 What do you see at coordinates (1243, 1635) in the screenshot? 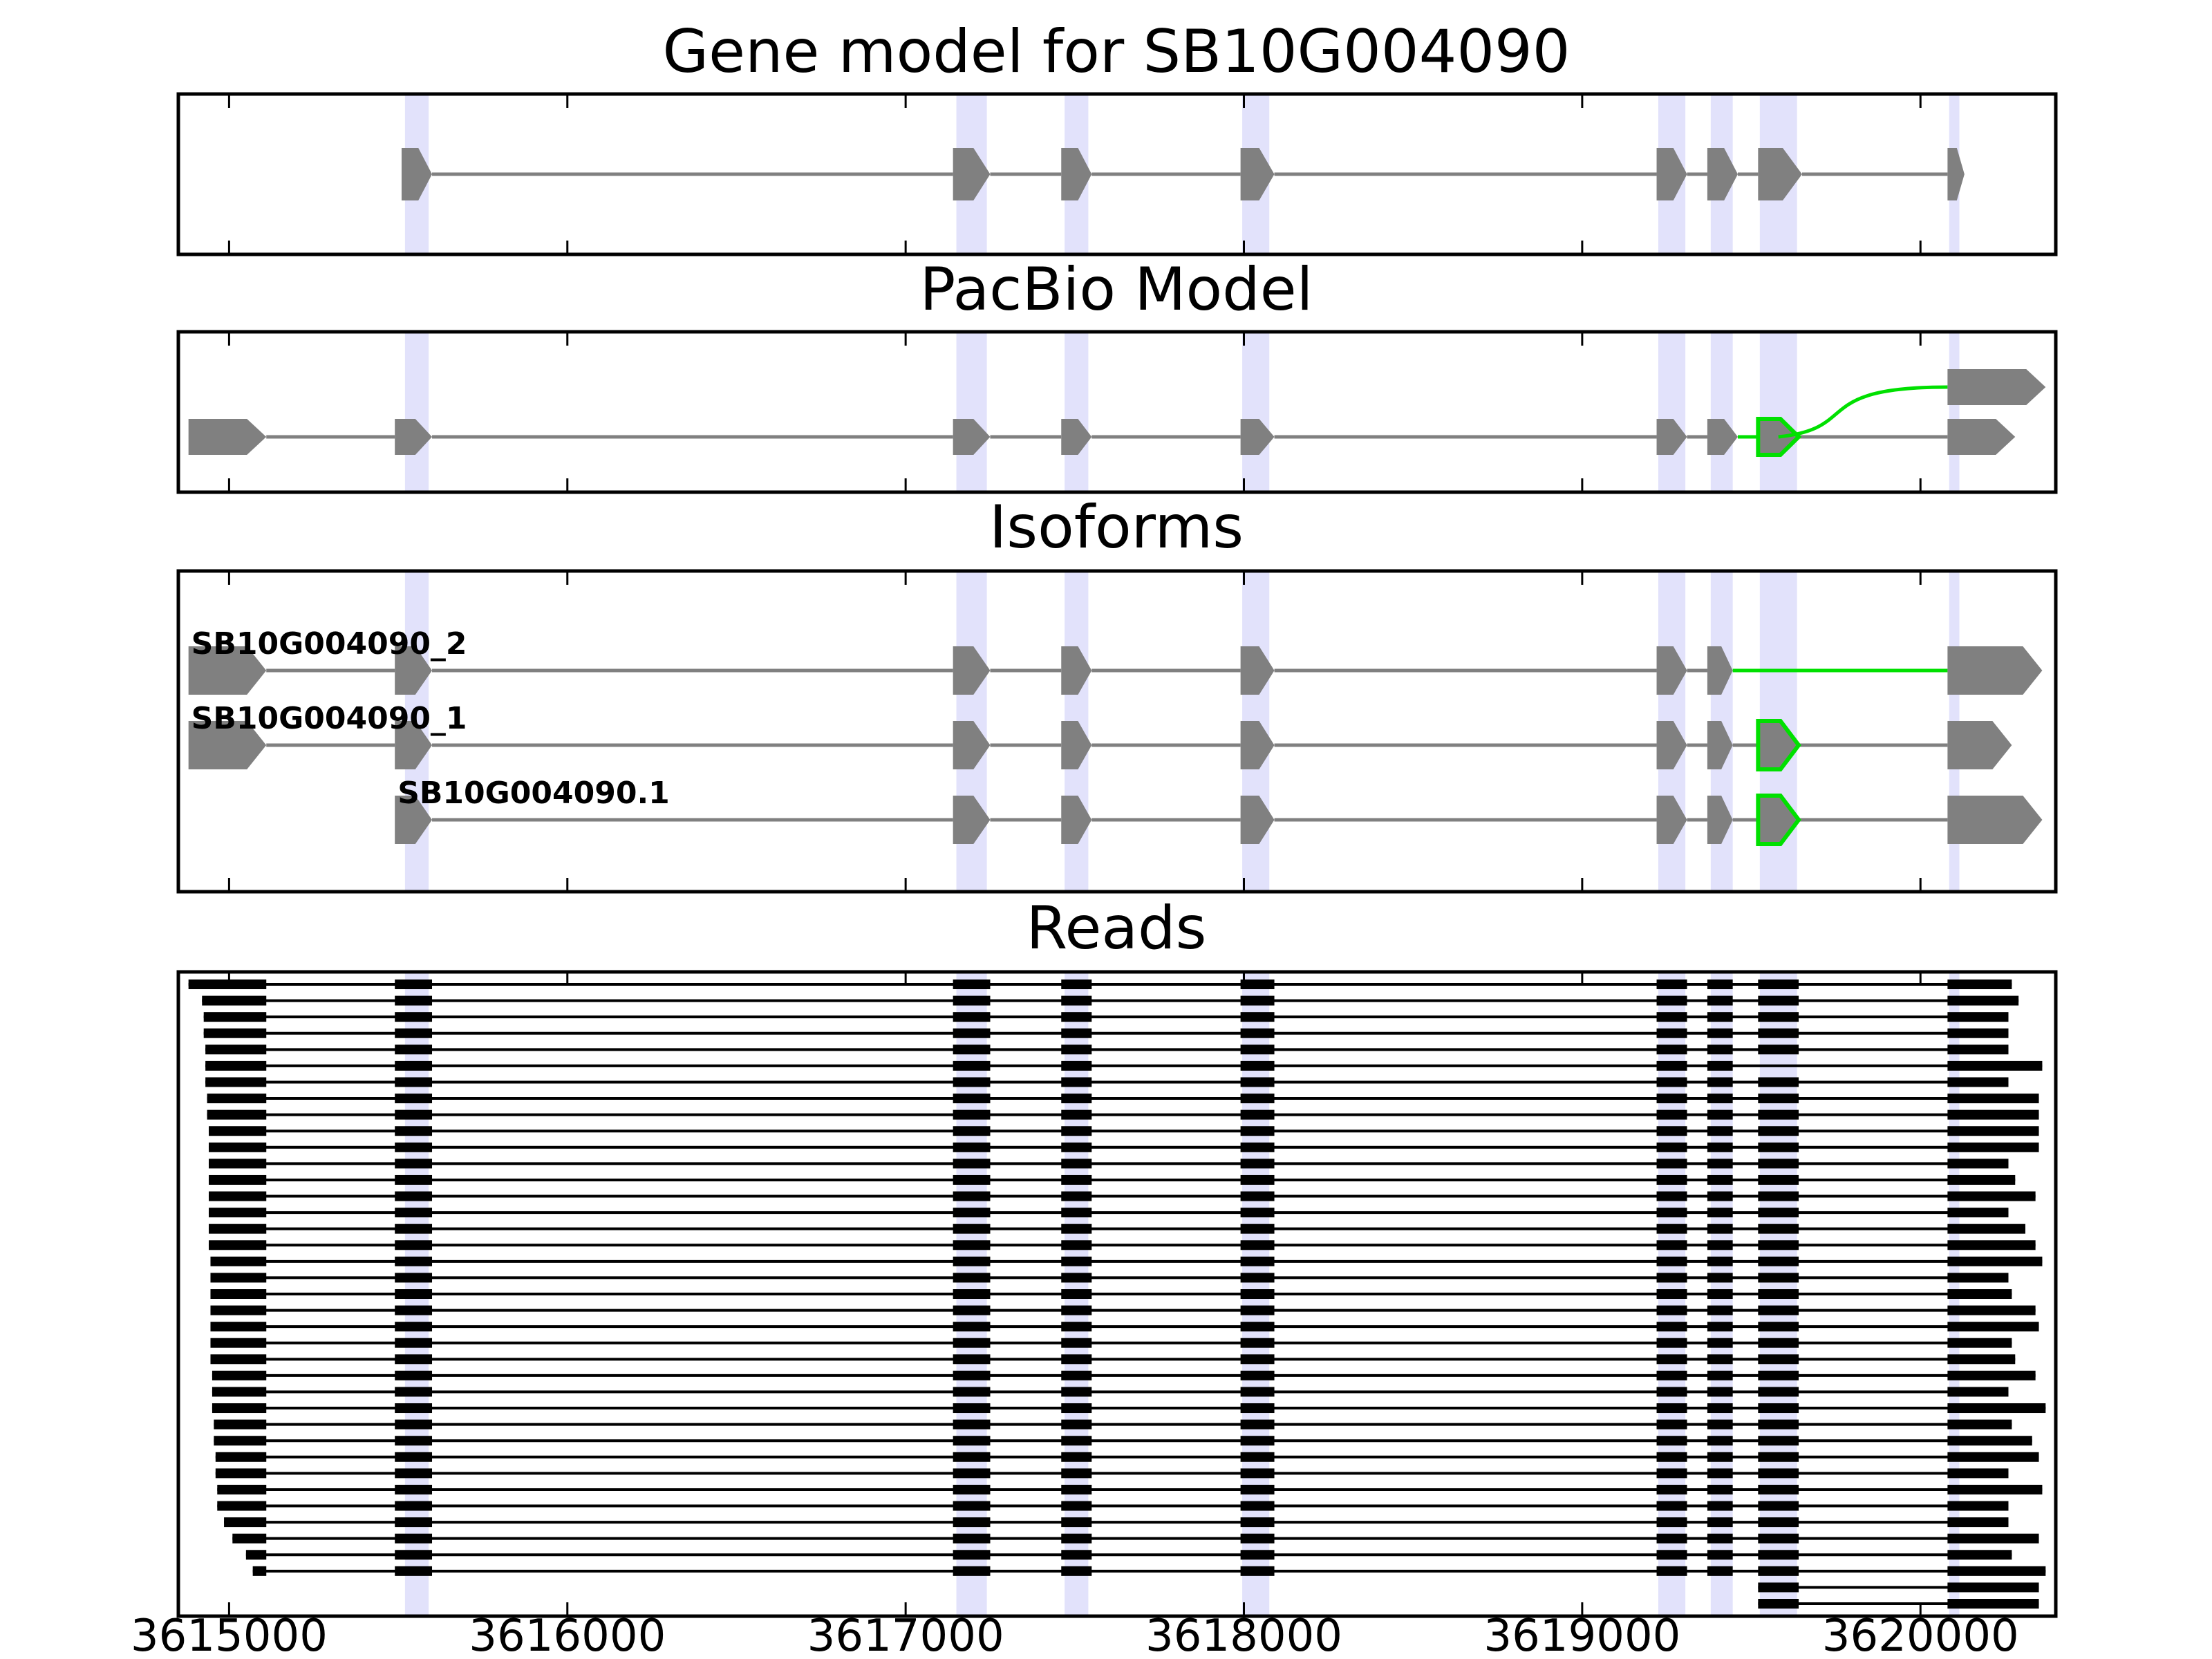
I see `x-tick-label: 3618000` at bounding box center [1243, 1635].